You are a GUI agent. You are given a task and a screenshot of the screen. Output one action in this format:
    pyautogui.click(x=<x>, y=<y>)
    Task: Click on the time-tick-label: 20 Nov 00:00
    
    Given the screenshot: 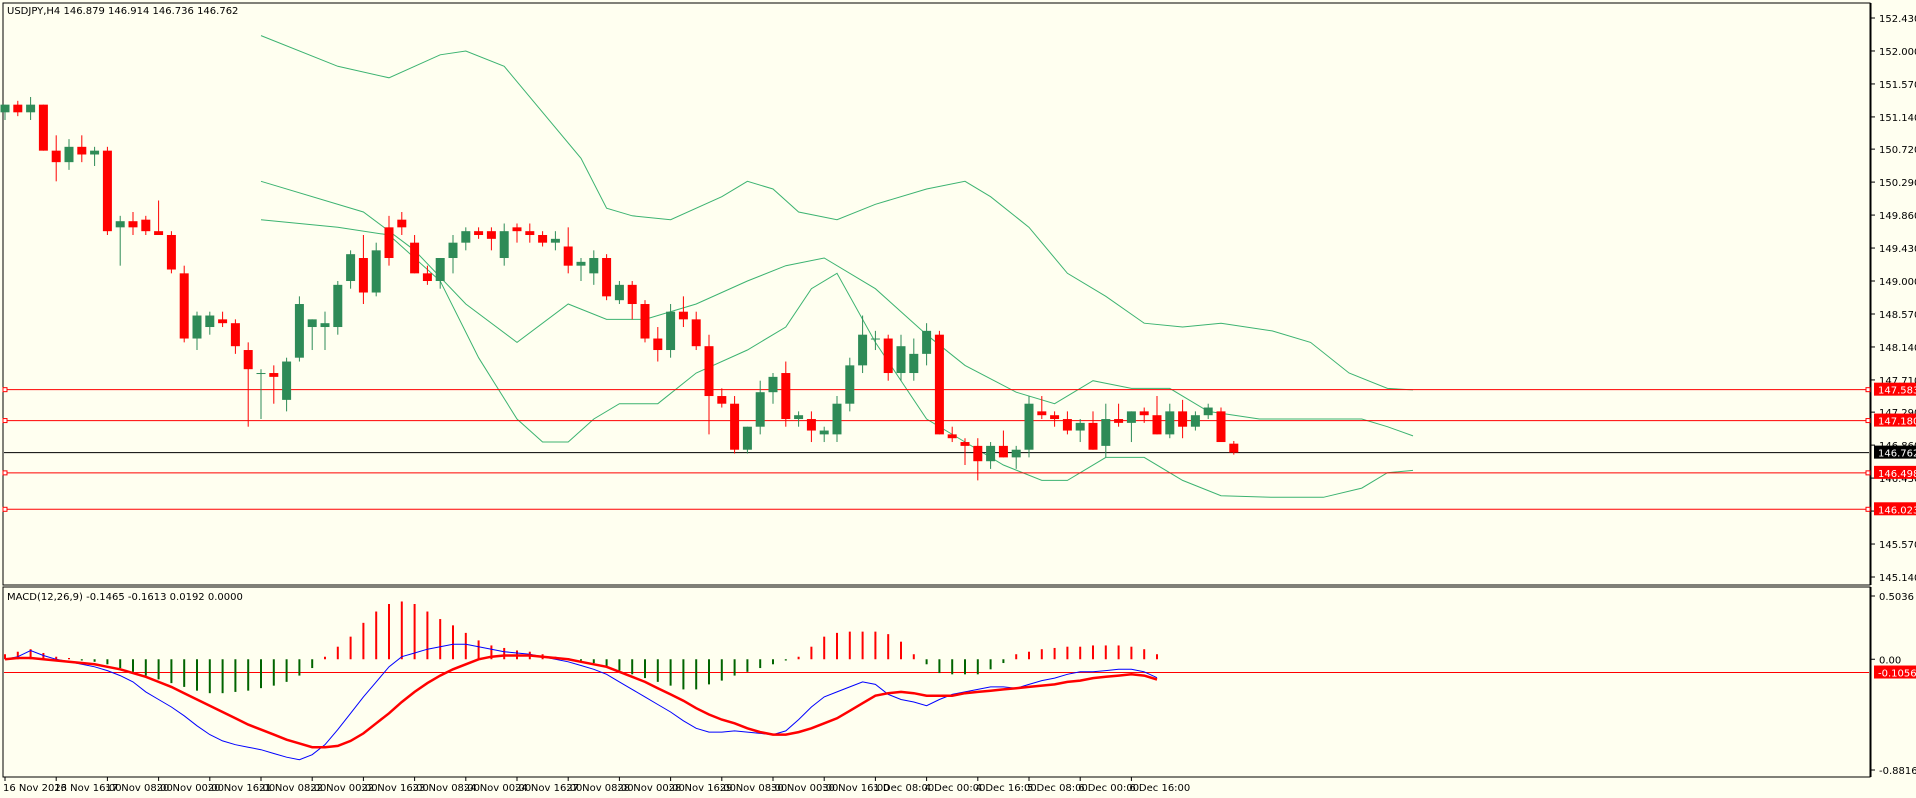 What is the action you would take?
    pyautogui.click(x=190, y=788)
    